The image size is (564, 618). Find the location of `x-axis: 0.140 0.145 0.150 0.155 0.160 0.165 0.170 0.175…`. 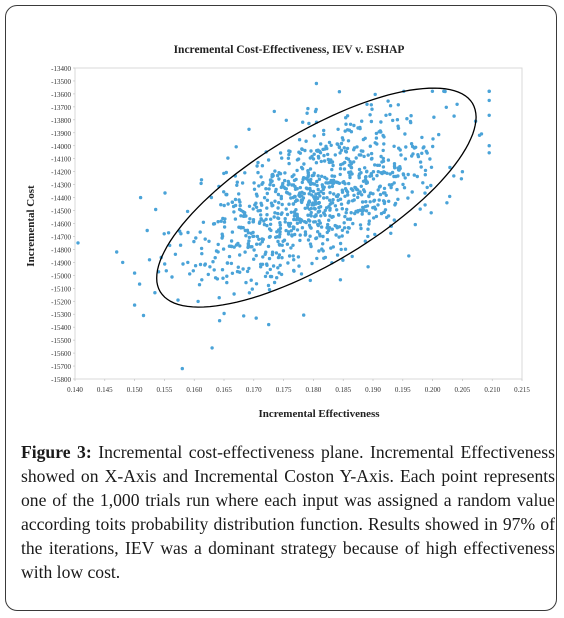

x-axis: 0.140 0.145 0.150 0.155 0.160 0.165 0.170 0.175… is located at coordinates (298, 386).